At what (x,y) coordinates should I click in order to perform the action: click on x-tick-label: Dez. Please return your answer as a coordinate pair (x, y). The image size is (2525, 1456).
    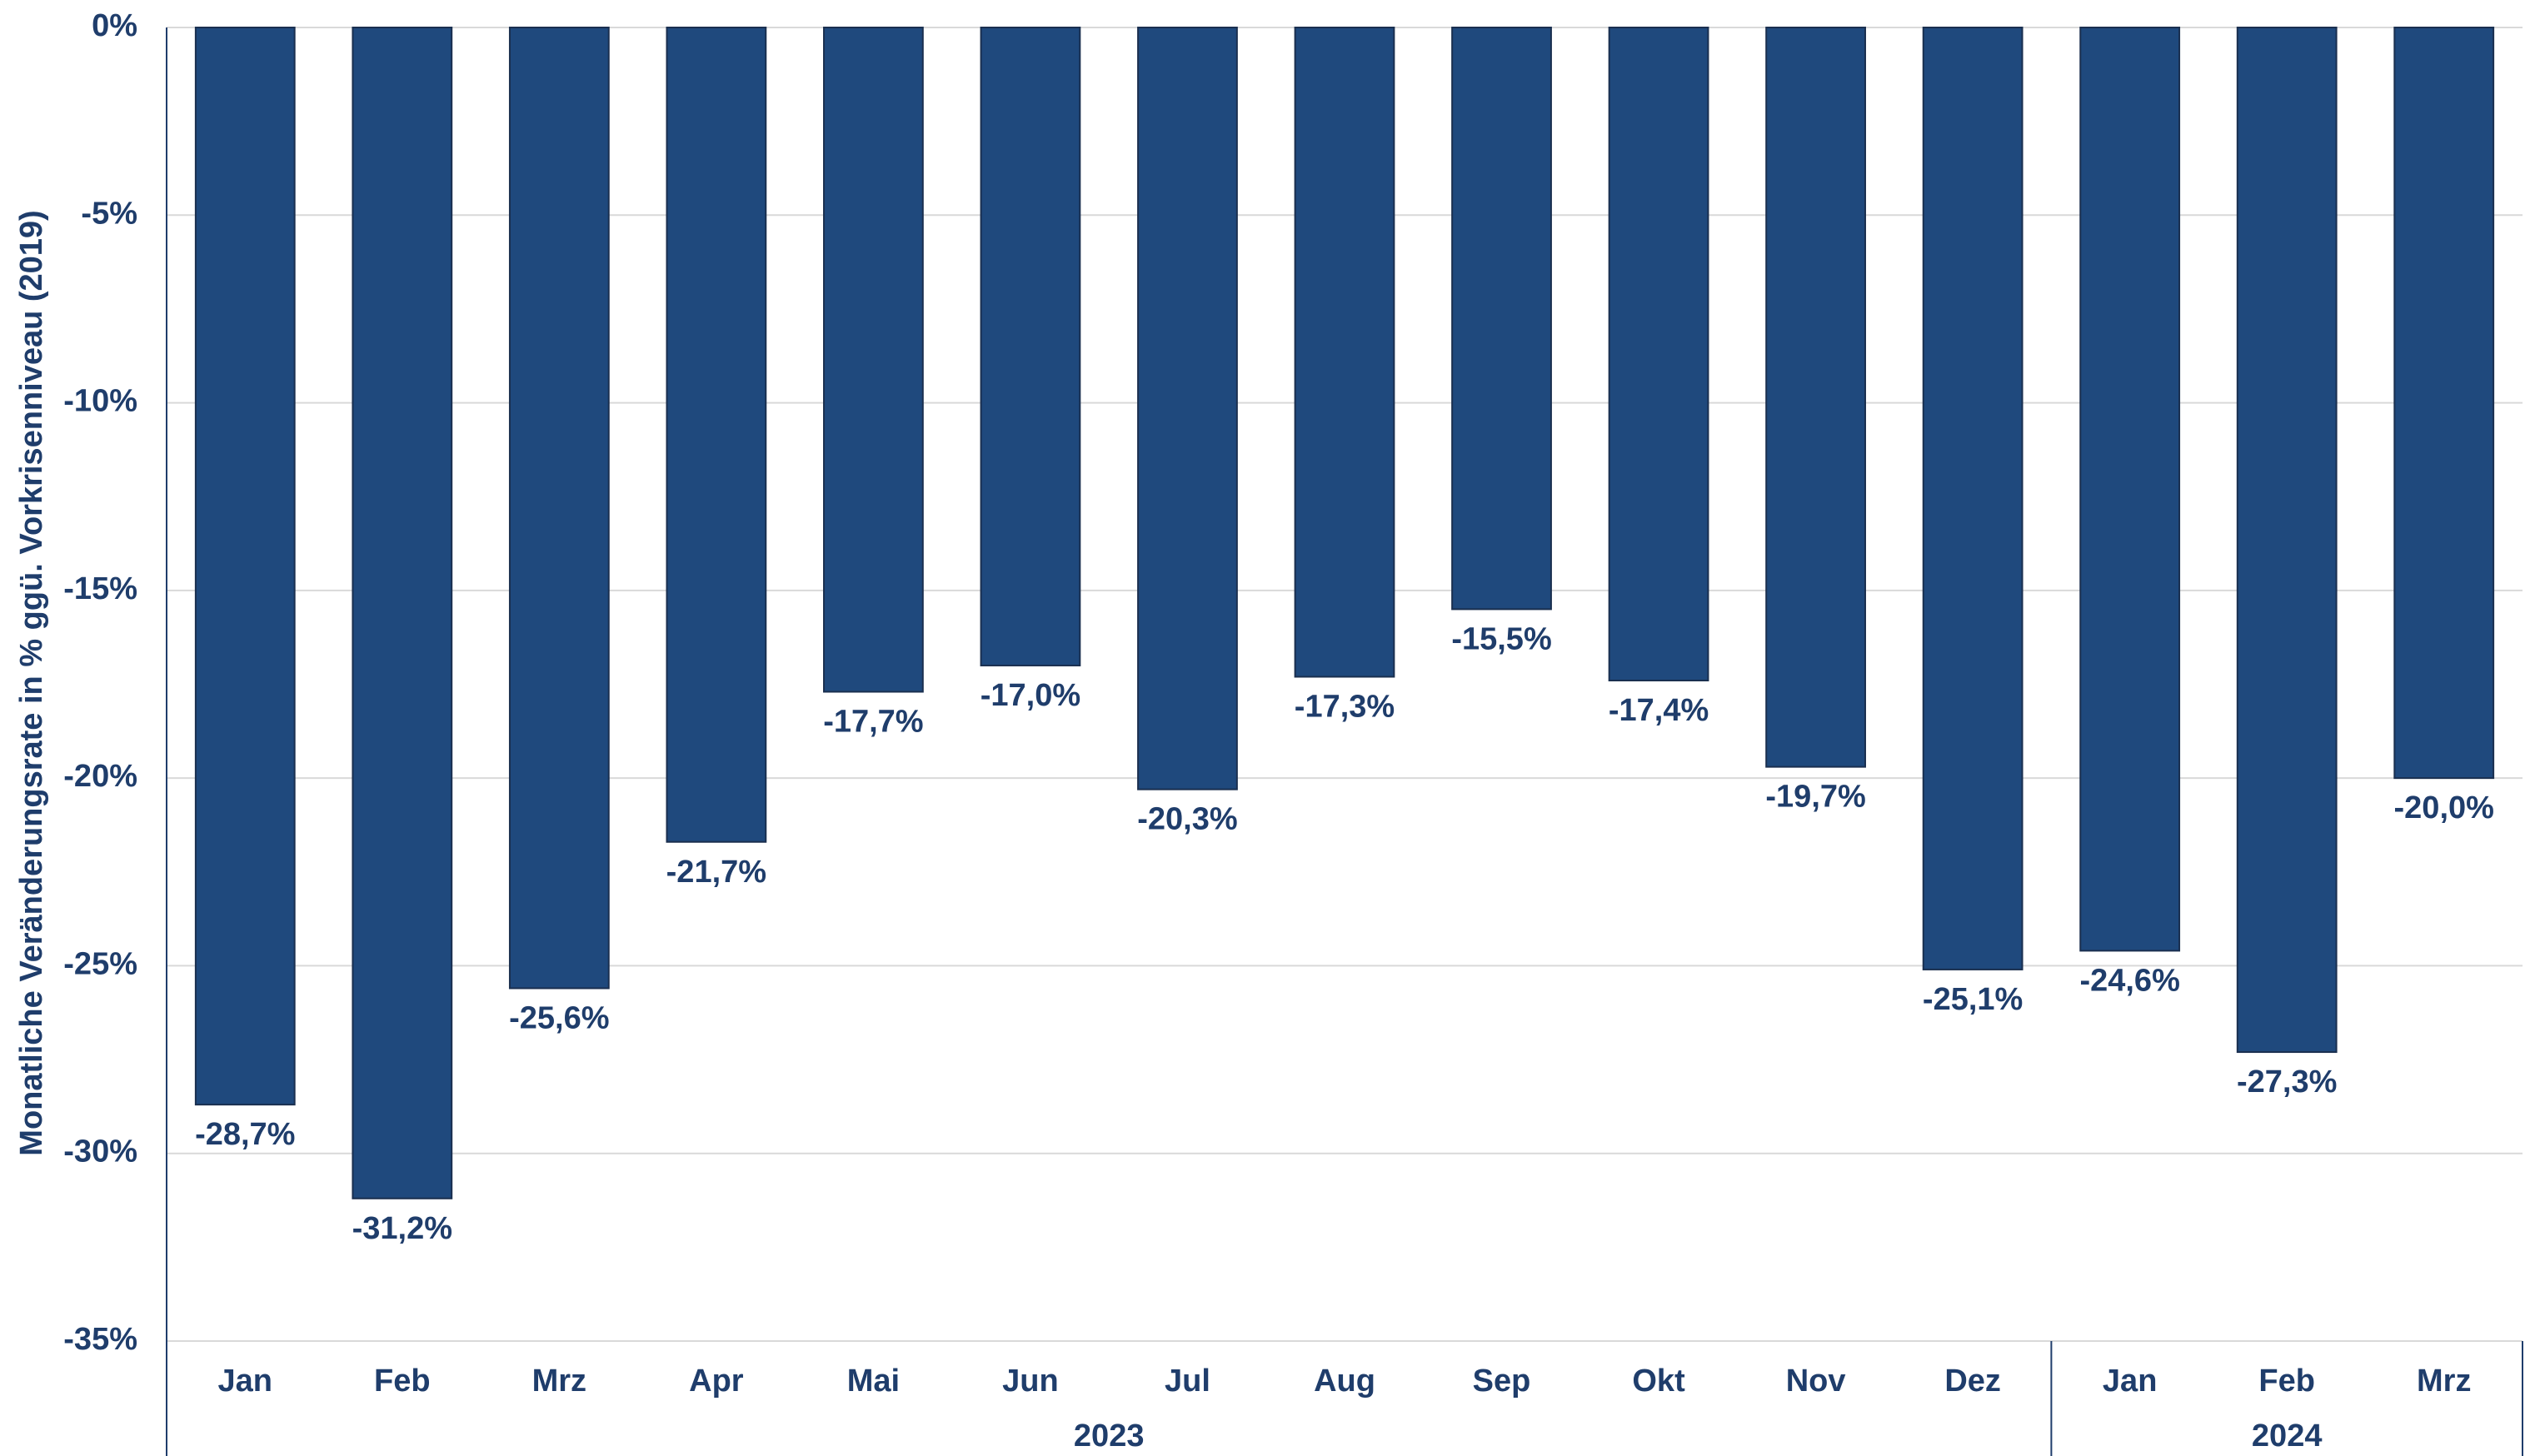
    Looking at the image, I should click on (1972, 1381).